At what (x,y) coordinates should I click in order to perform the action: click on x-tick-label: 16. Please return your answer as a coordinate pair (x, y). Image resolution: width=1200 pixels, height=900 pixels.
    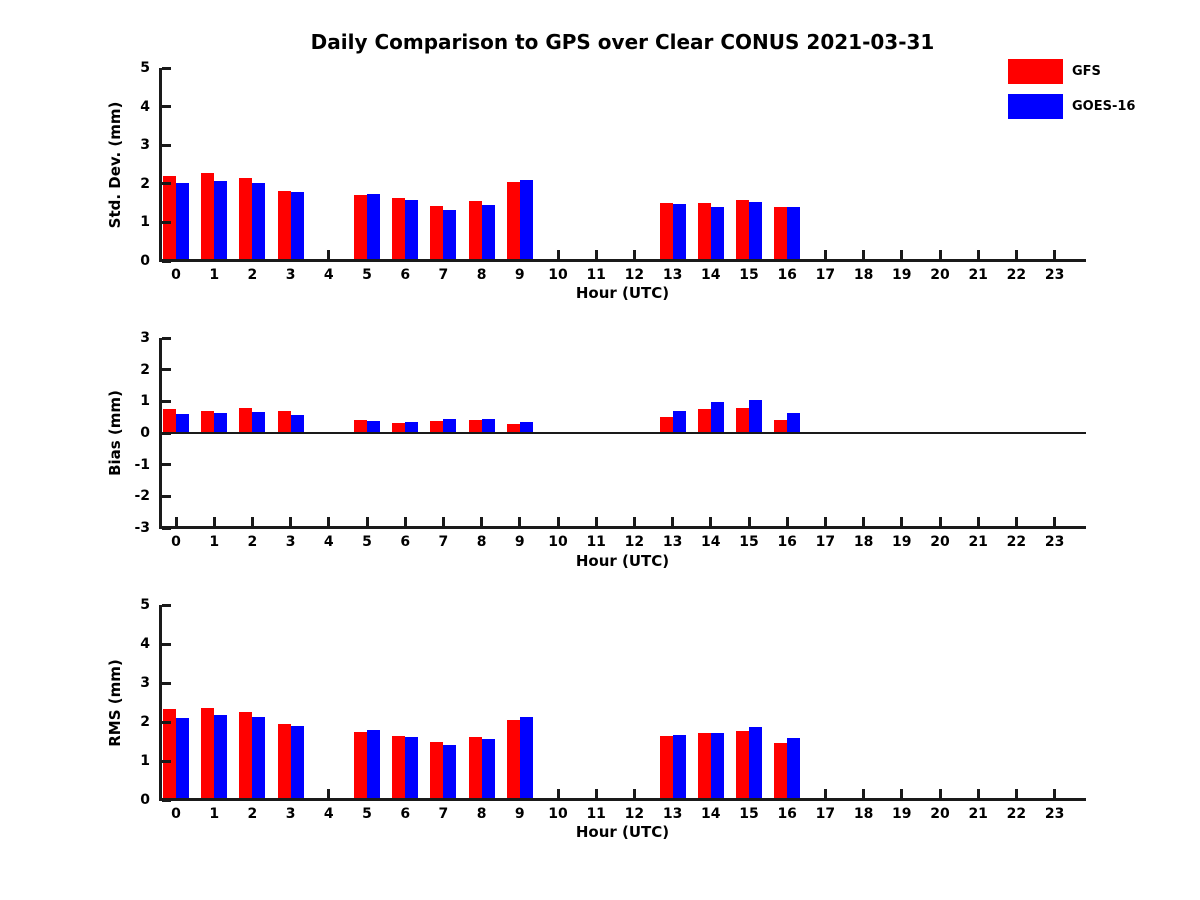
    Looking at the image, I should click on (787, 275).